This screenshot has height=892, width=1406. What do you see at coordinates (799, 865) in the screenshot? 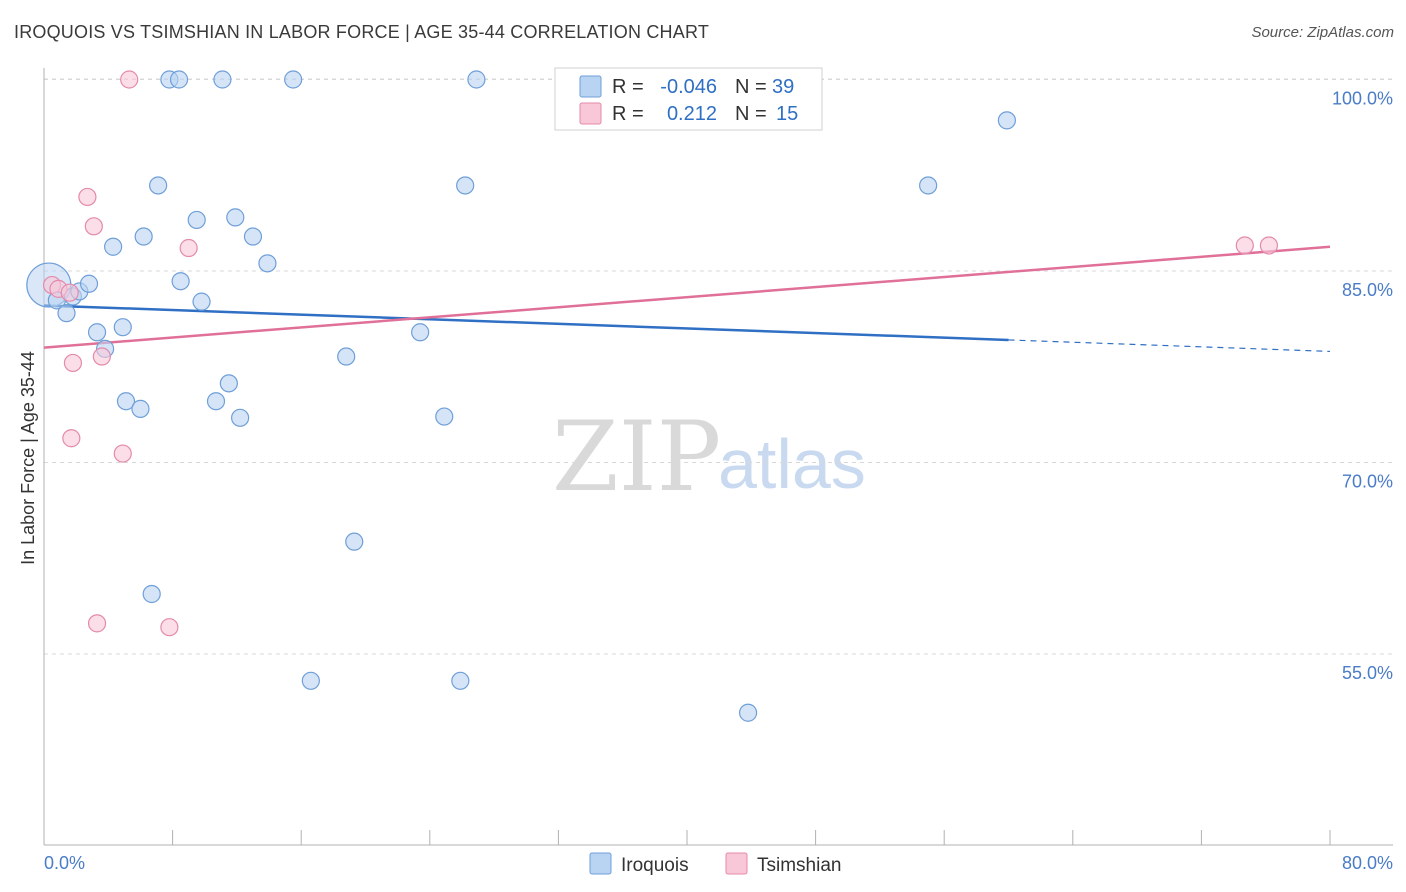
I see `bottom-legend-label-tsimshian: Tsimshian` at bounding box center [799, 865].